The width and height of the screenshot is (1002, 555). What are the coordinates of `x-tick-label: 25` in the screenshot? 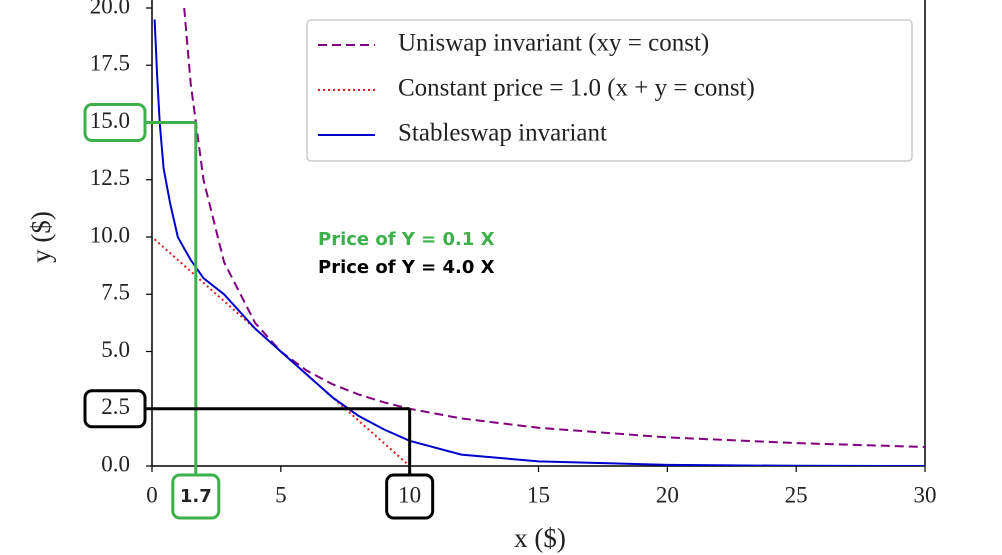 It's located at (796, 494).